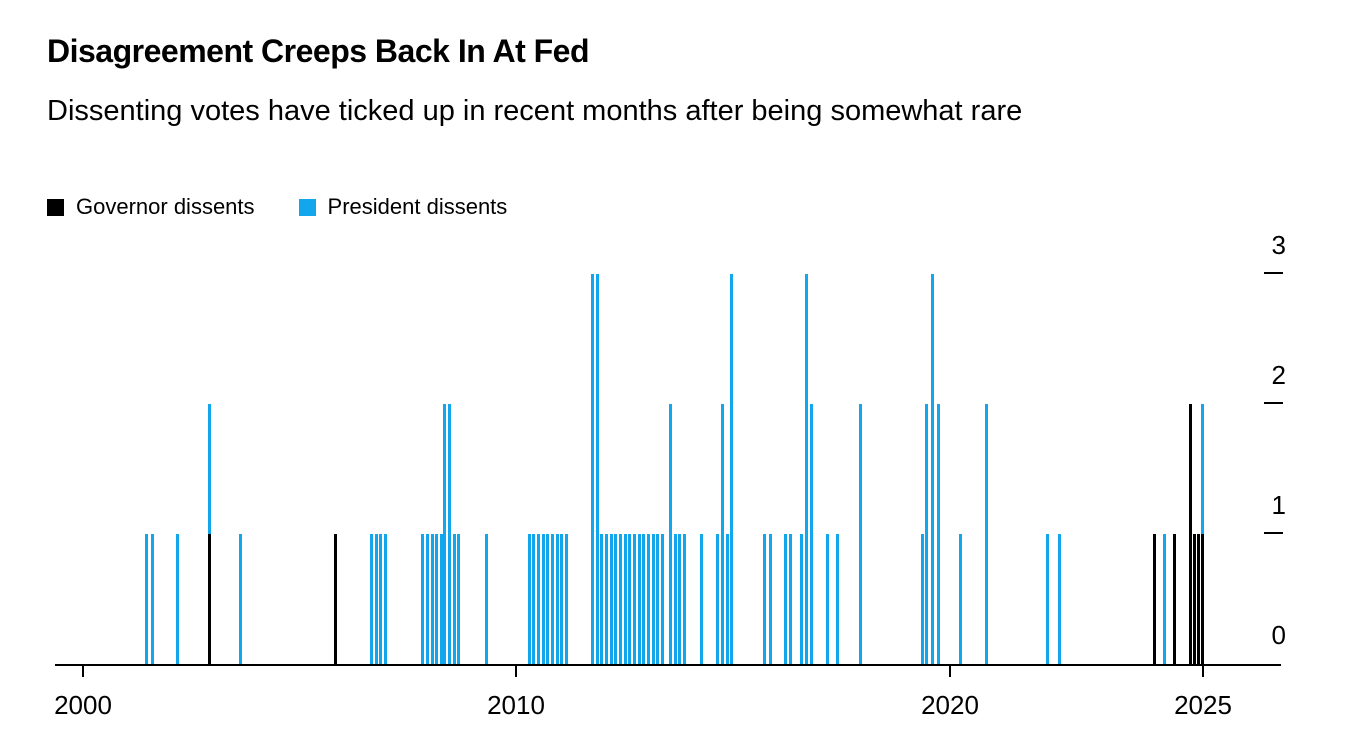 The image size is (1346, 740). I want to click on legend-item-governor: Governor dissents, so click(151, 207).